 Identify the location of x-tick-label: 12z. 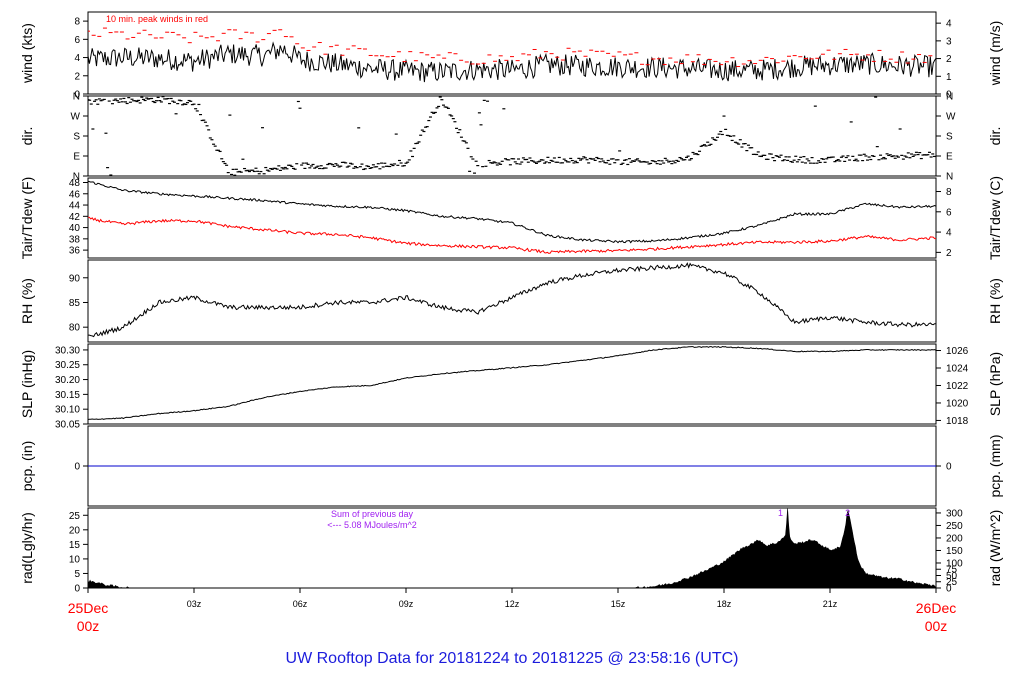
(512, 604).